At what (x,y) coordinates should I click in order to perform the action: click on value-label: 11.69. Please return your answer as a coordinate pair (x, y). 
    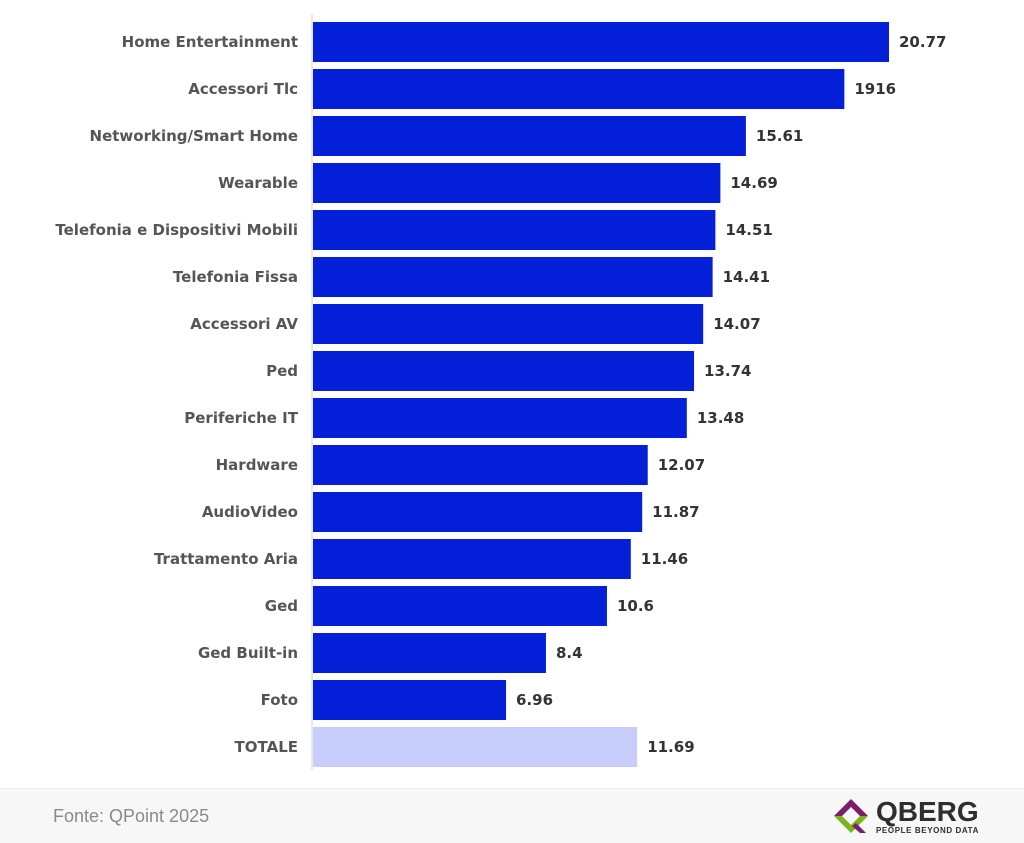
    Looking at the image, I should click on (670, 747).